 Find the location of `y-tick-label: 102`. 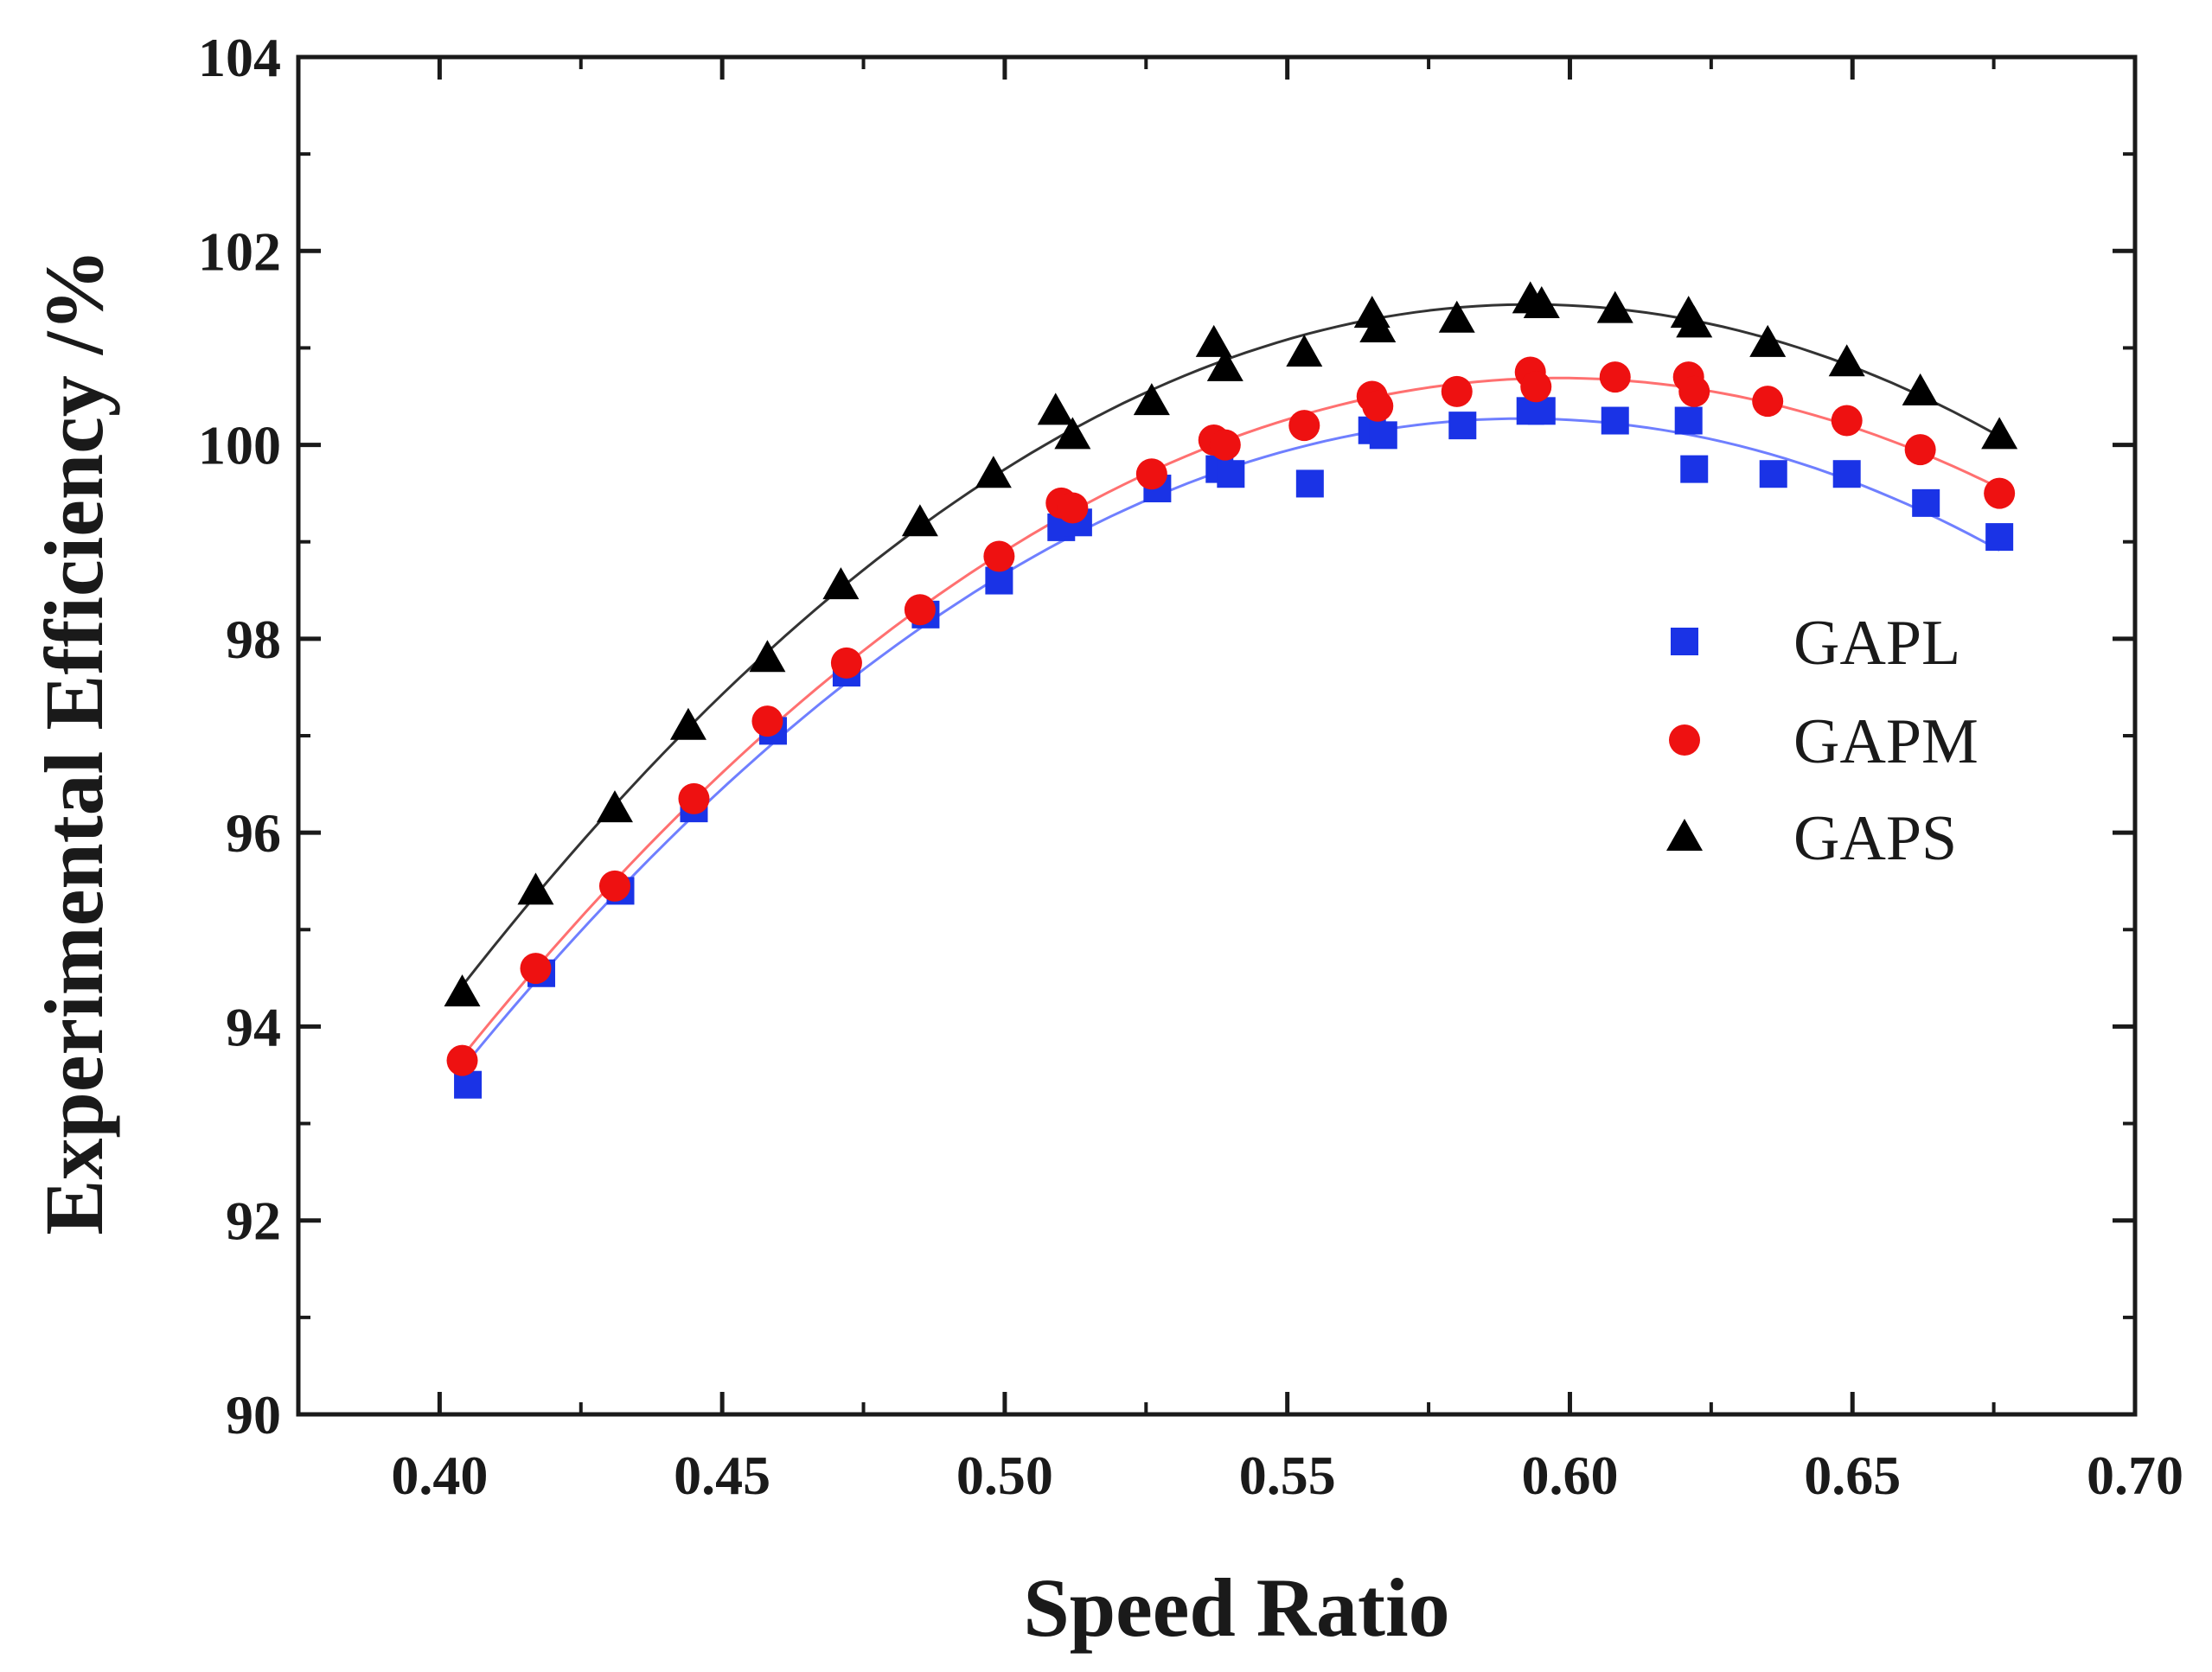

y-tick-label: 102 is located at coordinates (239, 251).